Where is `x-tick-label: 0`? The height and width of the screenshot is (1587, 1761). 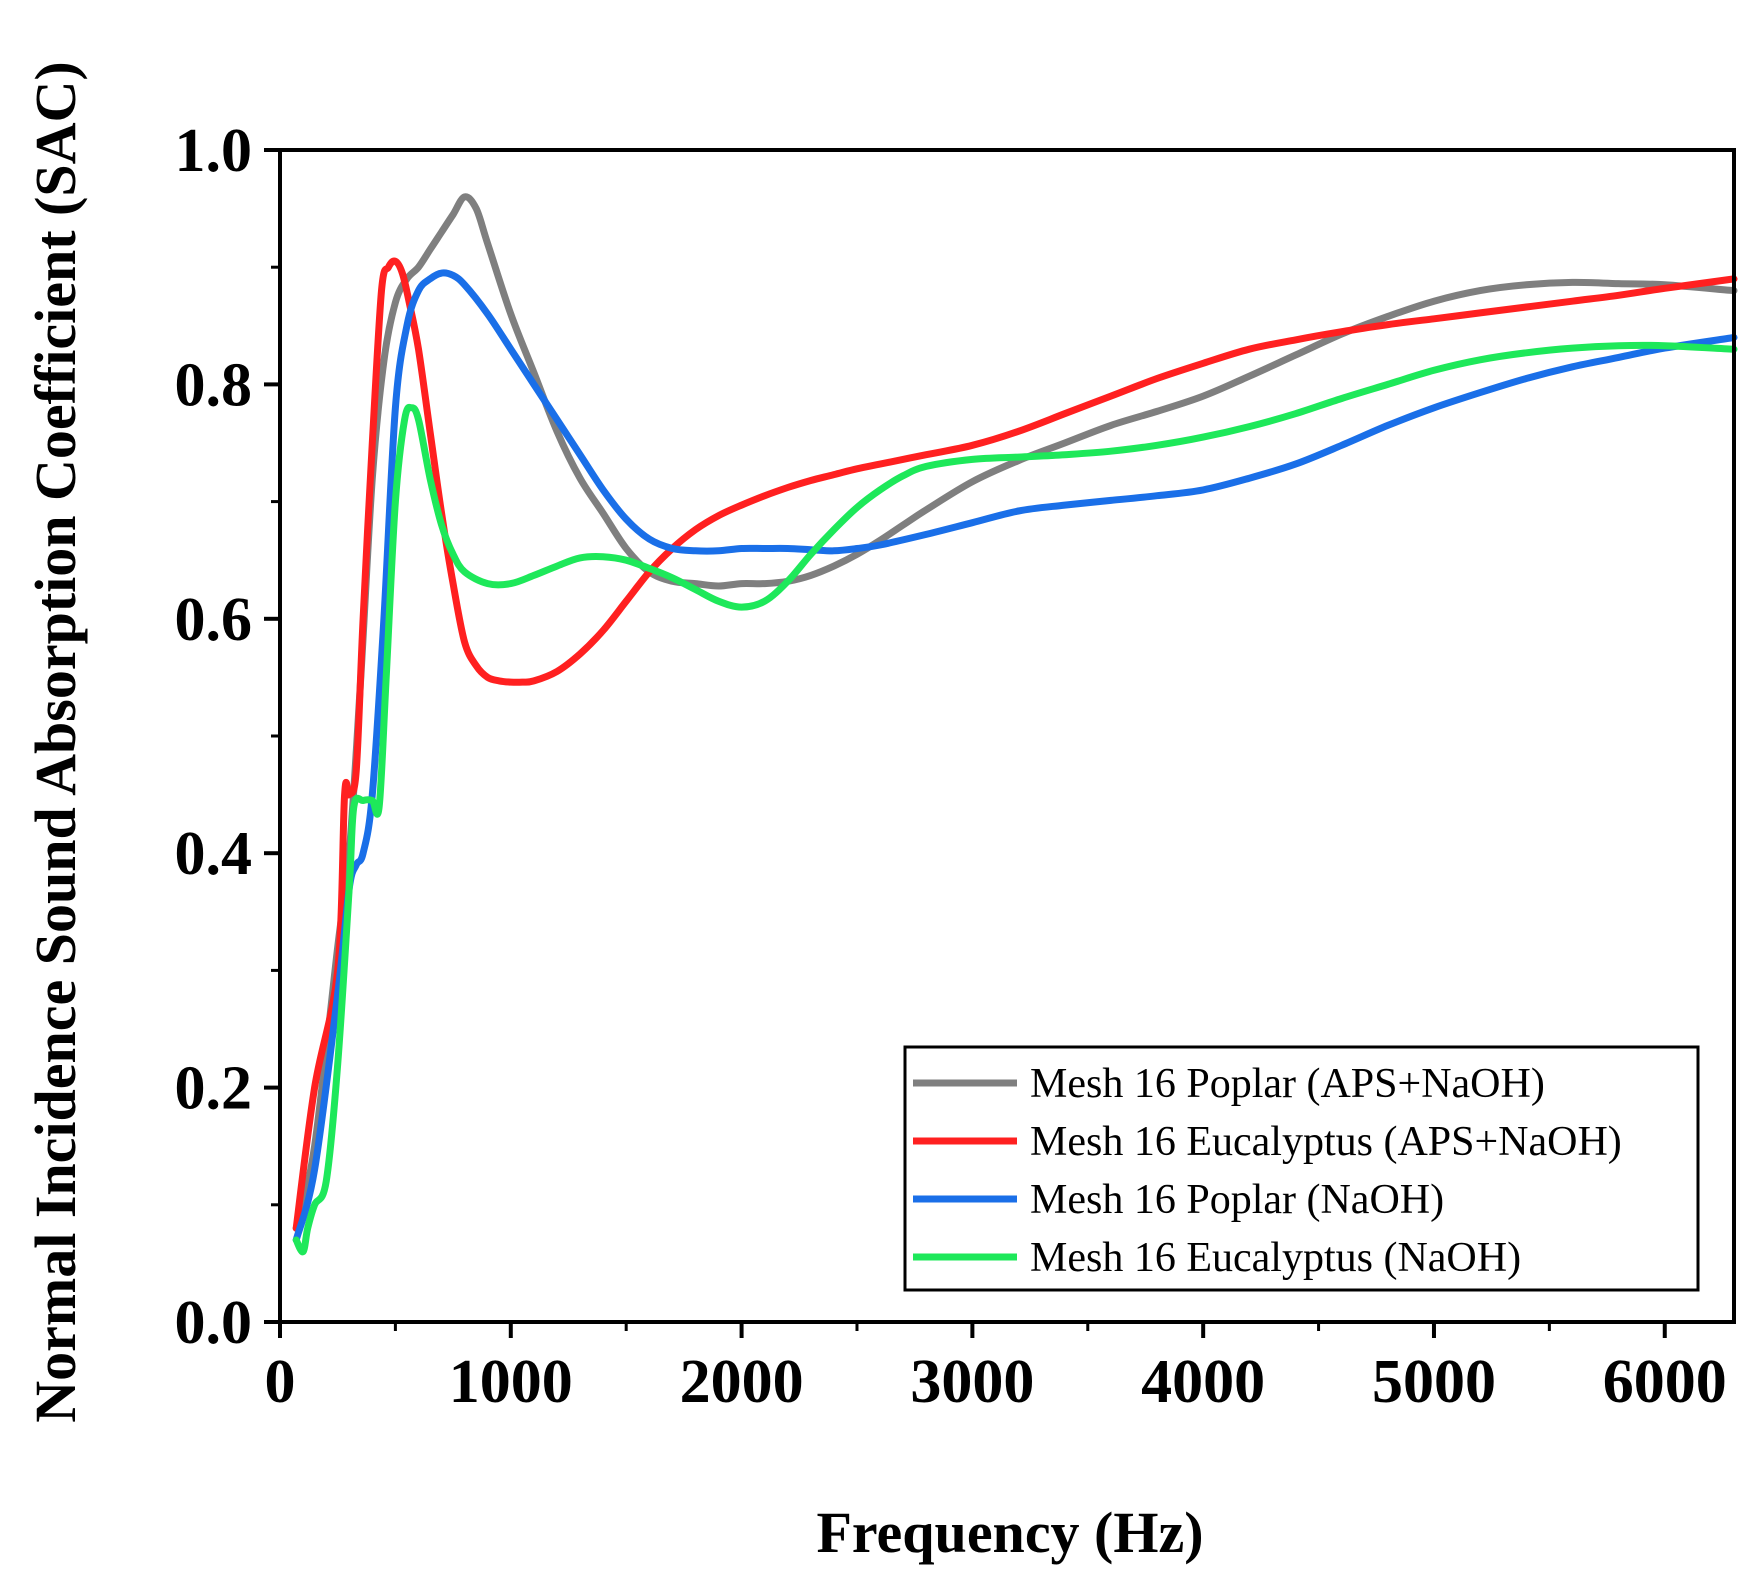 x-tick-label: 0 is located at coordinates (280, 1382).